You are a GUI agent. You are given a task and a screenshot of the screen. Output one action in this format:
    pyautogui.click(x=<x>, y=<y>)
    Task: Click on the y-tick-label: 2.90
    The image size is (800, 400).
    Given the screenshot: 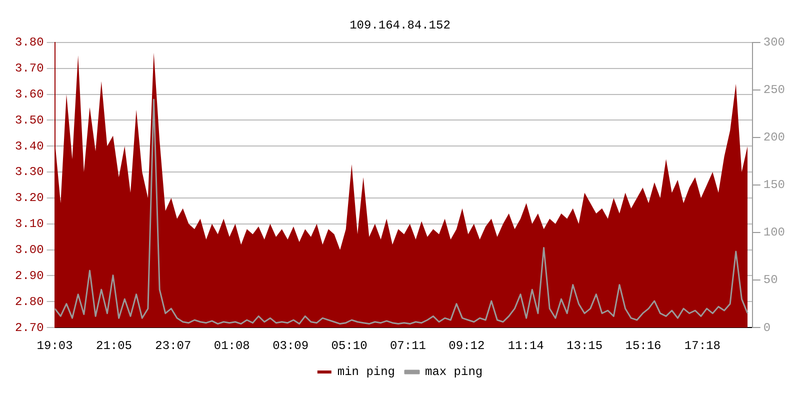 What is the action you would take?
    pyautogui.click(x=29, y=275)
    